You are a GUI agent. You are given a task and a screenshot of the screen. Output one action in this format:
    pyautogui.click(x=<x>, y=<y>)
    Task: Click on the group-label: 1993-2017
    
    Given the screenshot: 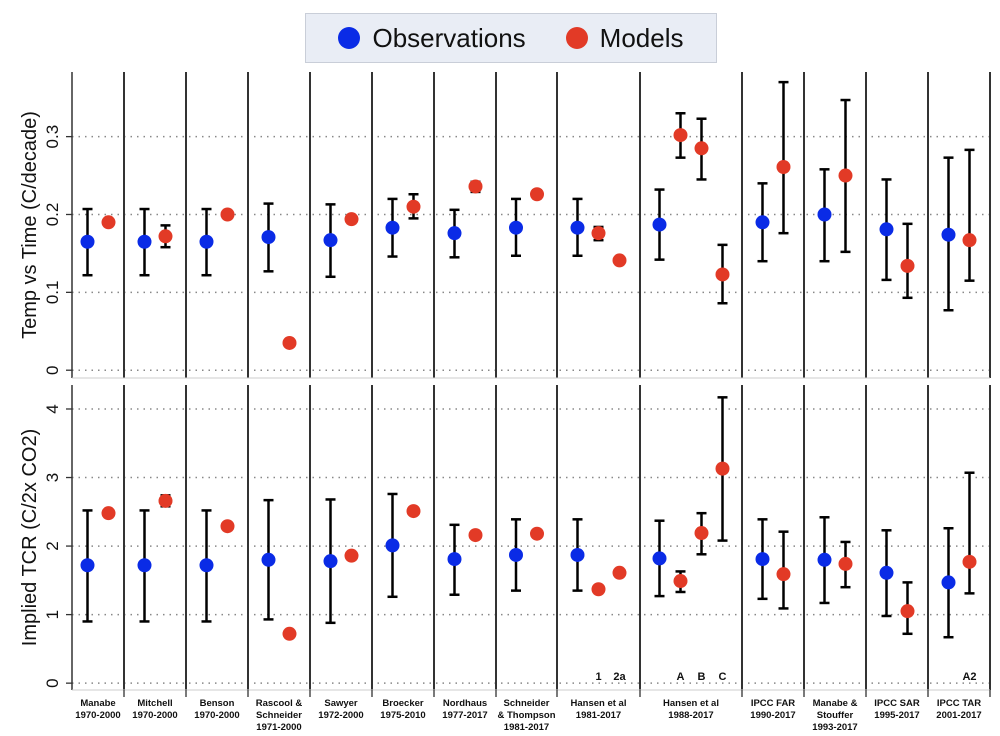 What is the action you would take?
    pyautogui.click(x=834, y=727)
    